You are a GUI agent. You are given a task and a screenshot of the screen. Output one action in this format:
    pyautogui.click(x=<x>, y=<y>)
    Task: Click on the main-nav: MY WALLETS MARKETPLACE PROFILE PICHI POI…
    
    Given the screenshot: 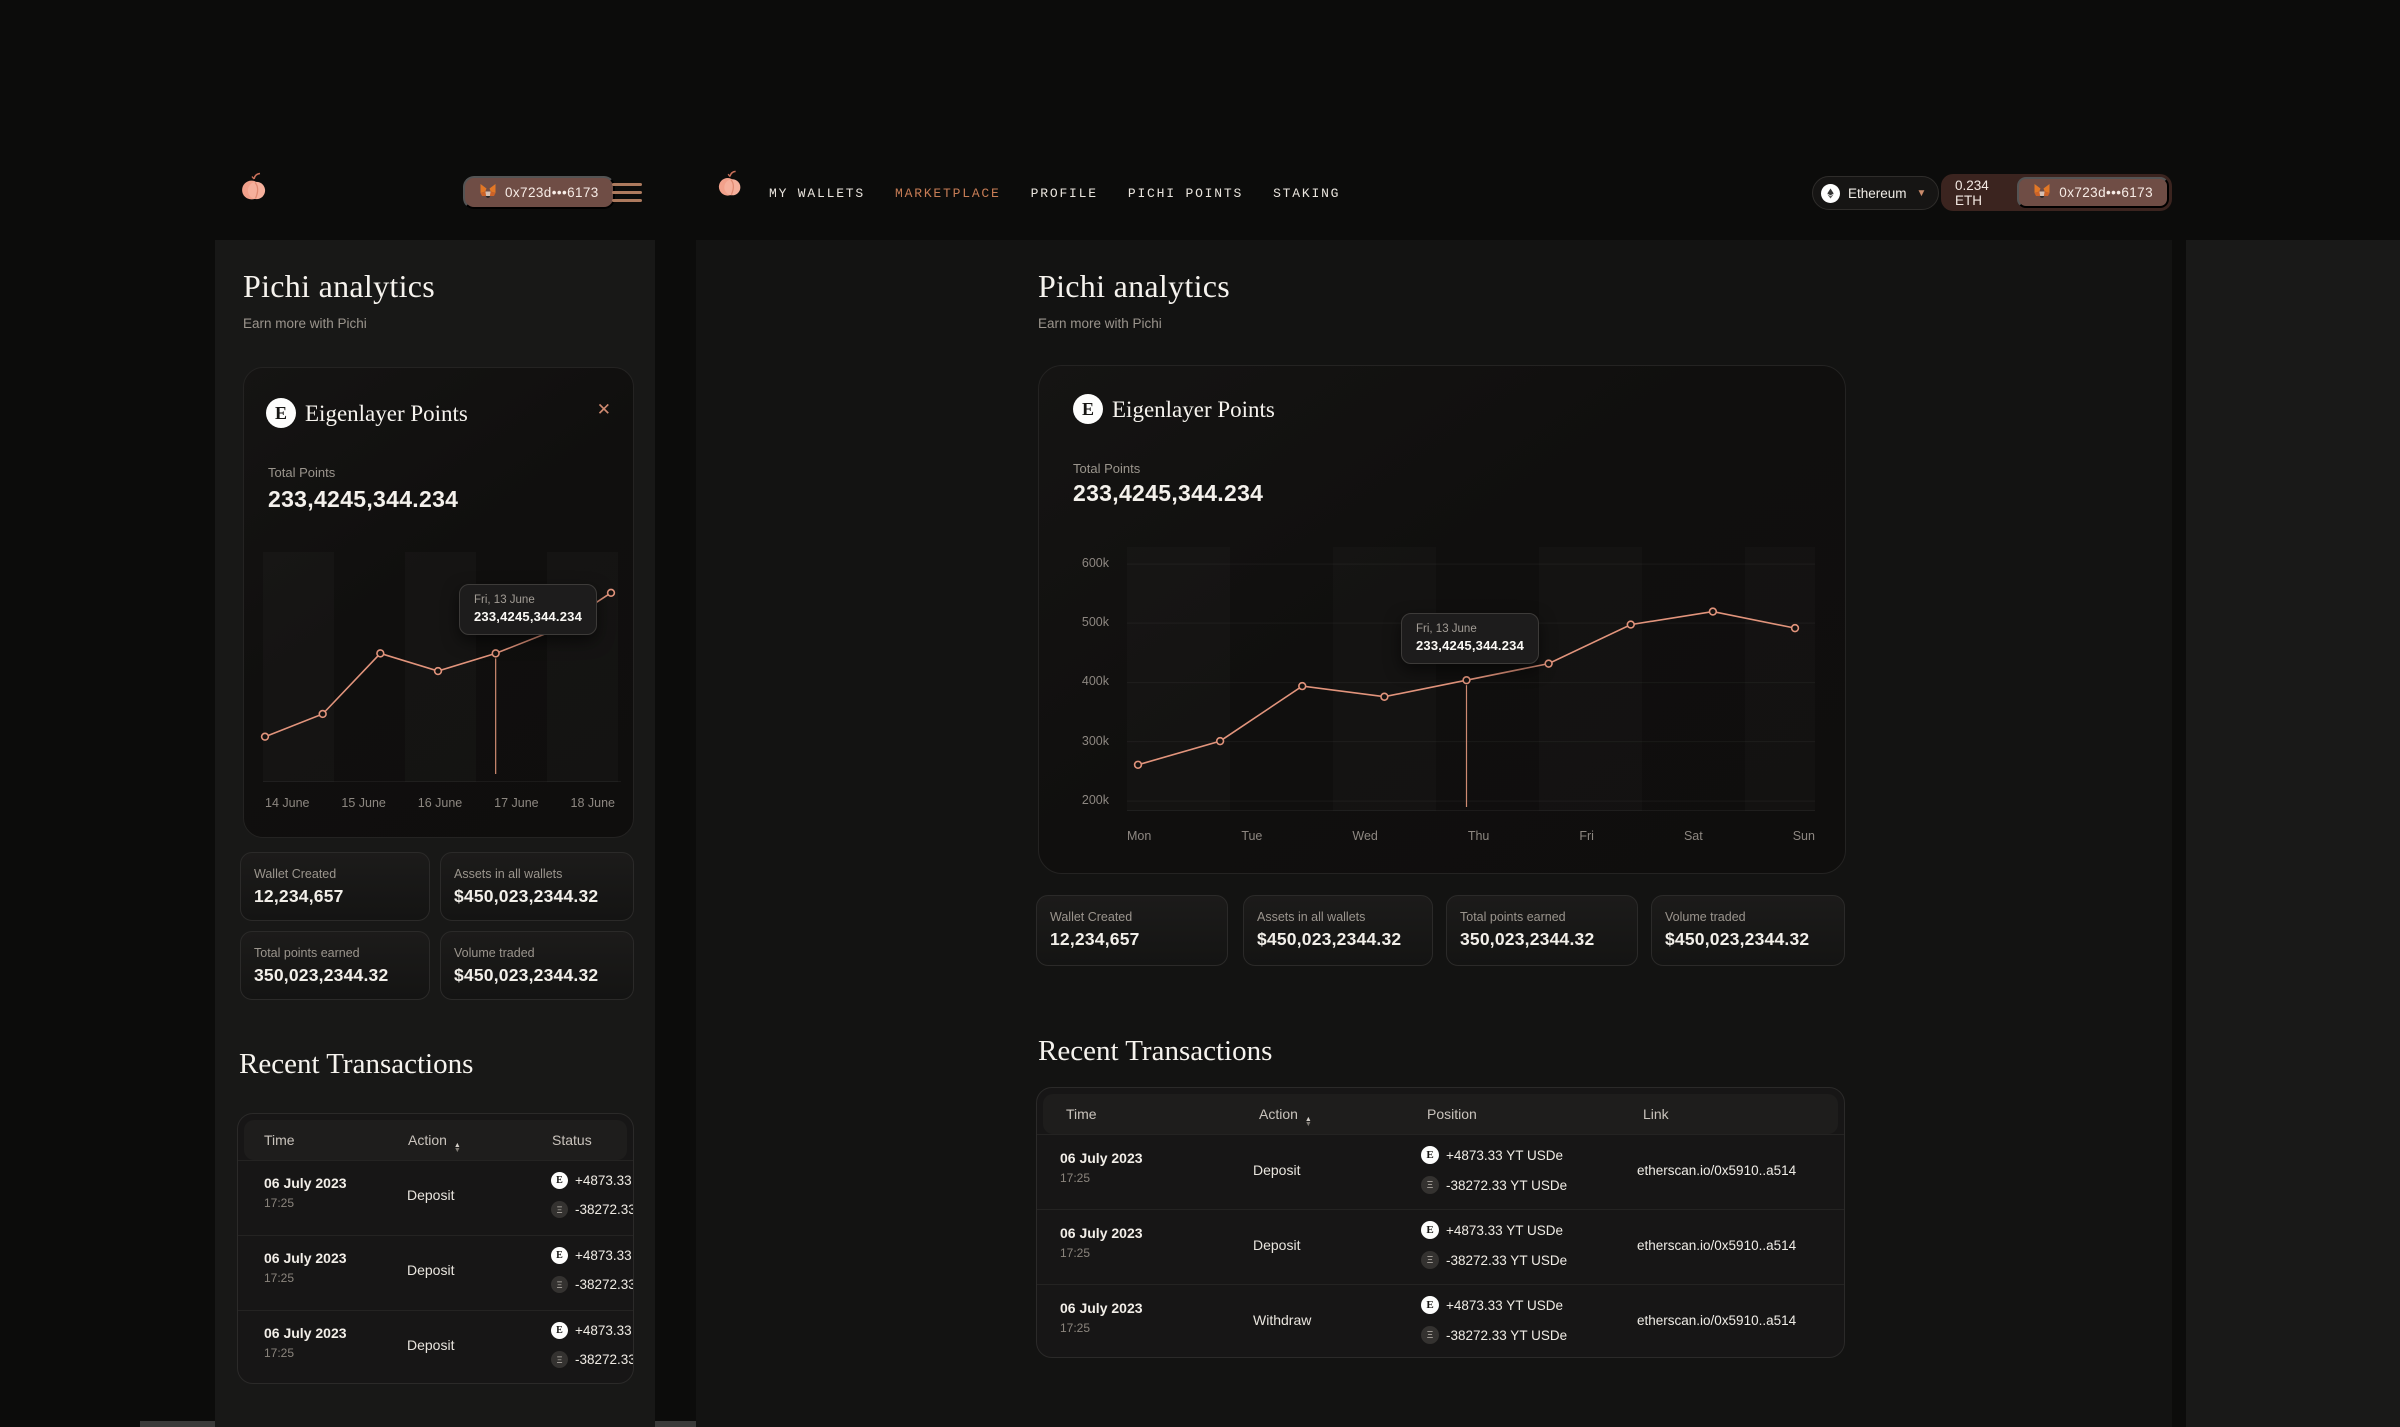 What is the action you would take?
    pyautogui.click(x=1054, y=193)
    